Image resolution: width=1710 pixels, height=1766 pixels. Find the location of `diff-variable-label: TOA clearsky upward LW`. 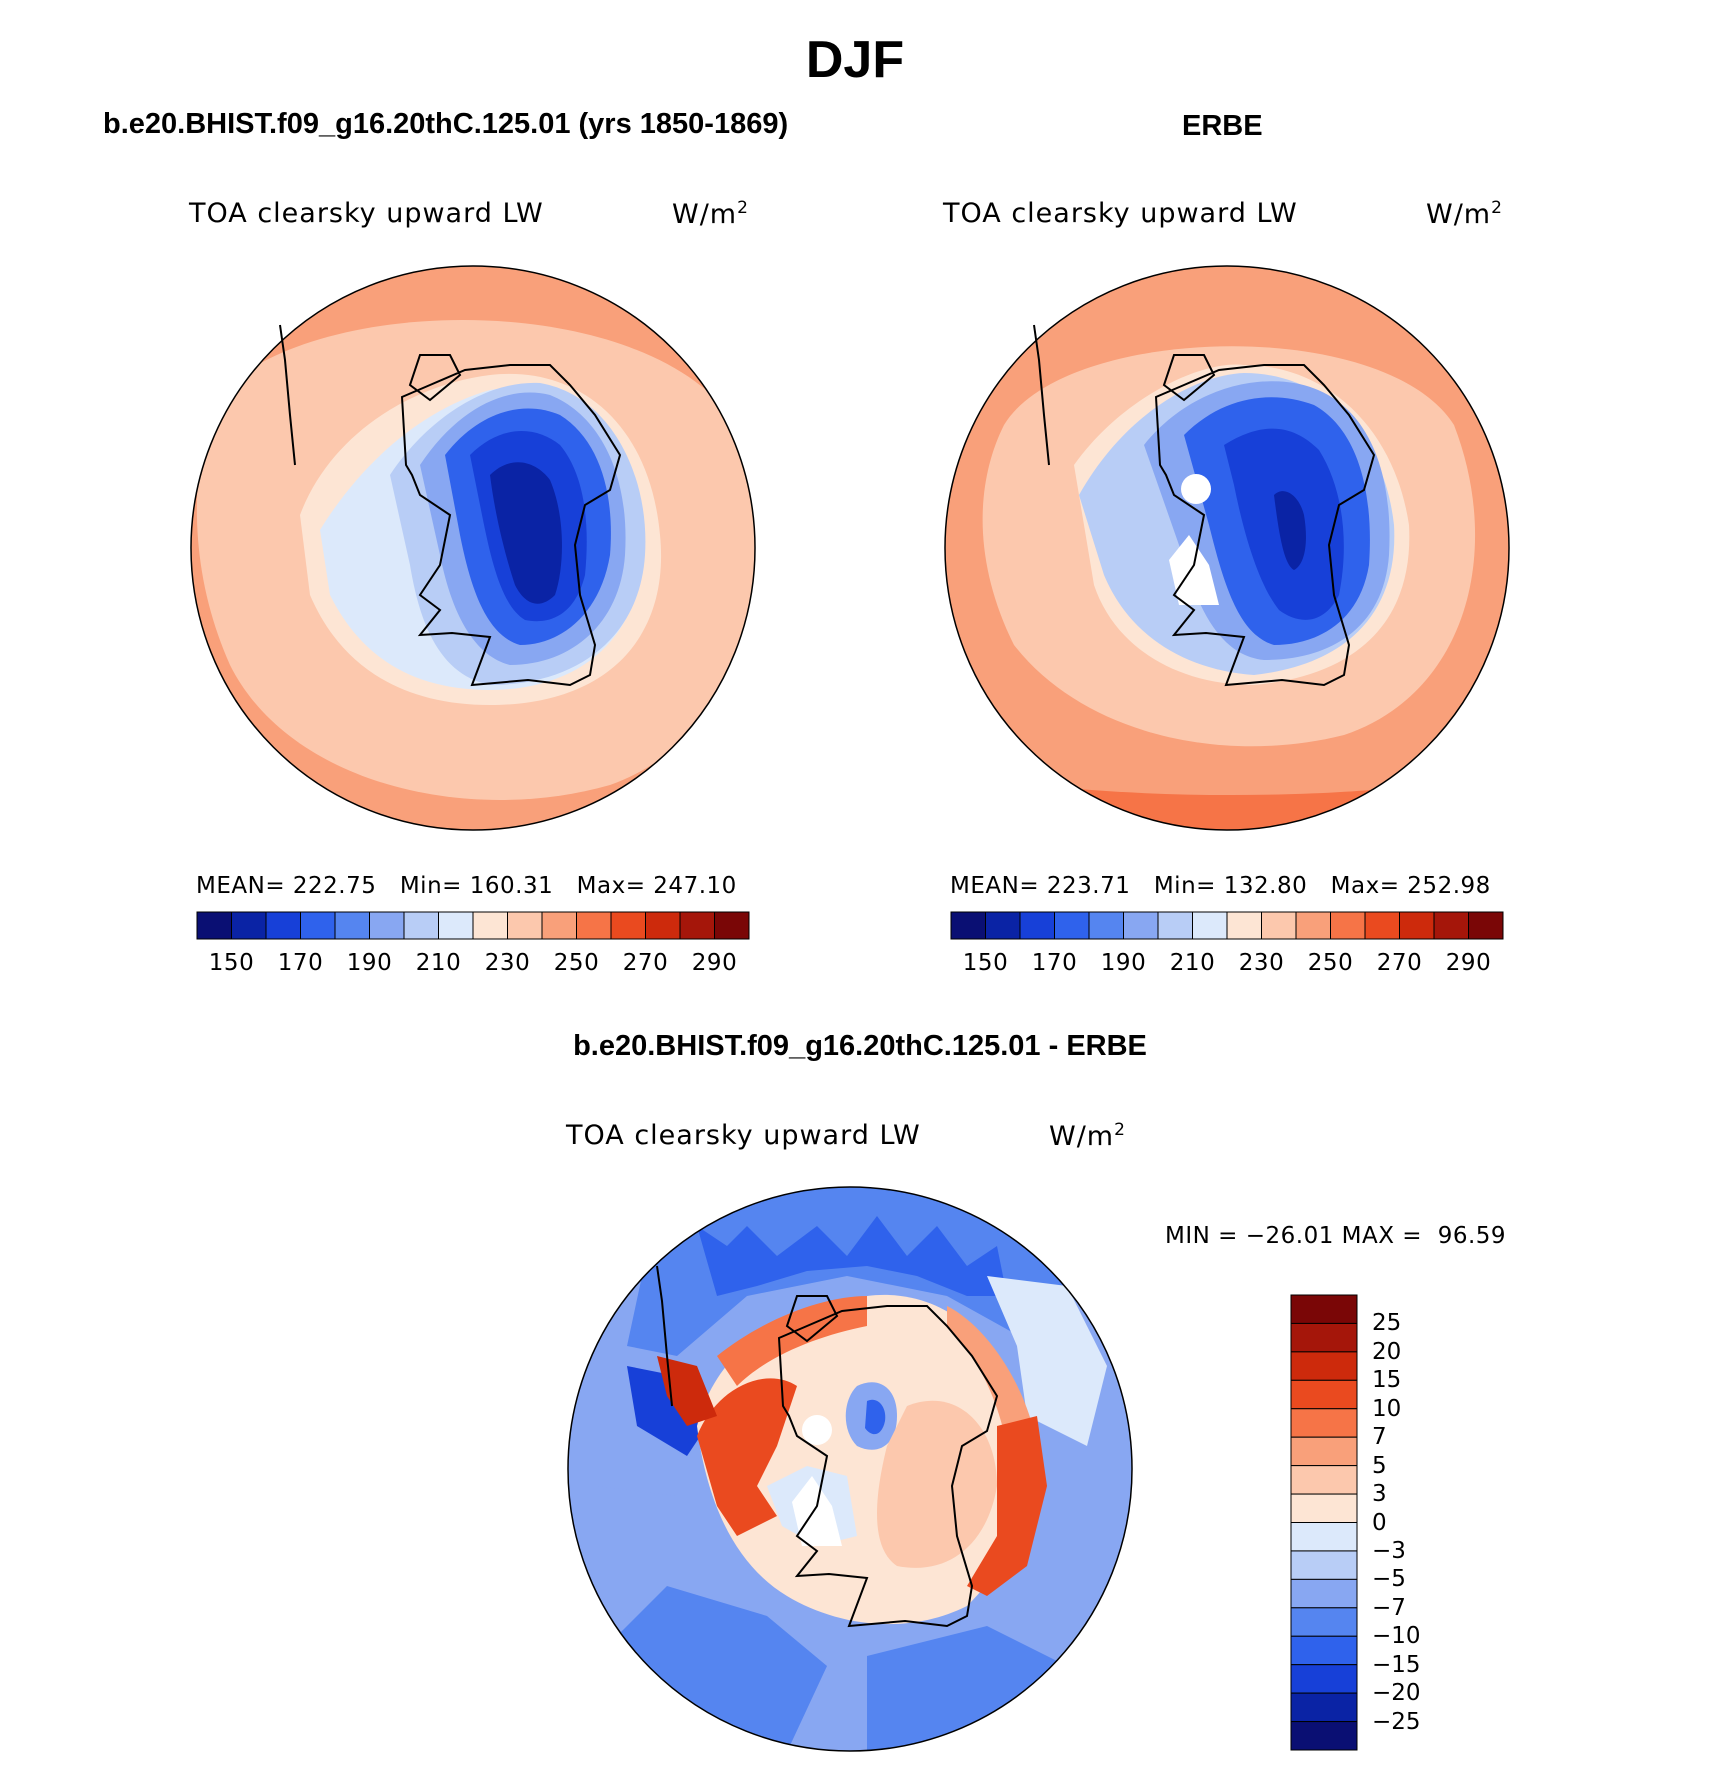

diff-variable-label: TOA clearsky upward LW is located at coordinates (743, 1135).